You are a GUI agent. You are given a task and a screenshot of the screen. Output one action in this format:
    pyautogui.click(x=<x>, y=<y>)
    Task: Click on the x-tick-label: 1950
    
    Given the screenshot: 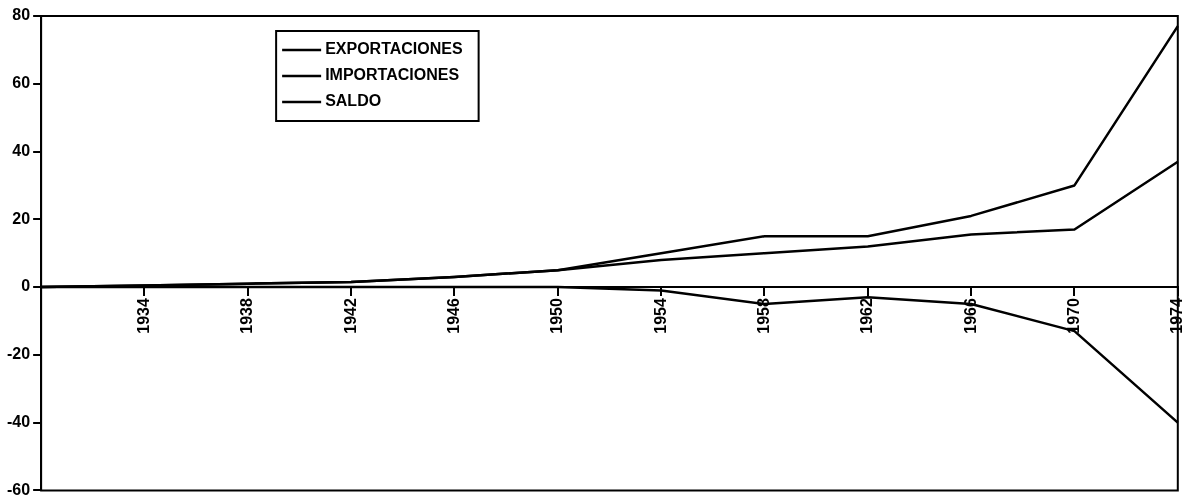 What is the action you would take?
    pyautogui.click(x=557, y=315)
    